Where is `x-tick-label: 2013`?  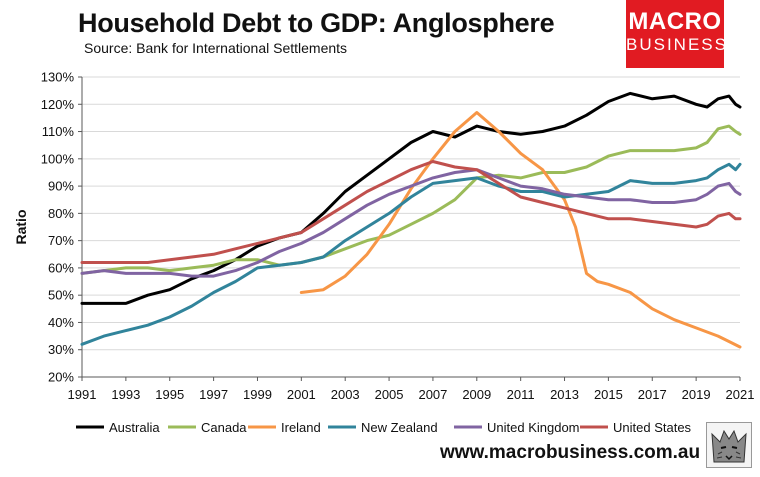 x-tick-label: 2013 is located at coordinates (564, 394).